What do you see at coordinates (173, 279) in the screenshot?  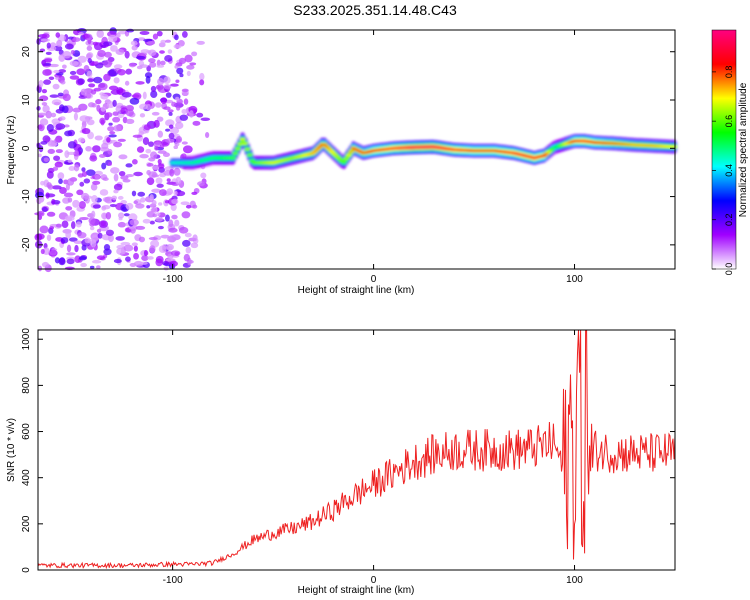 I see `x-tick-label: -100` at bounding box center [173, 279].